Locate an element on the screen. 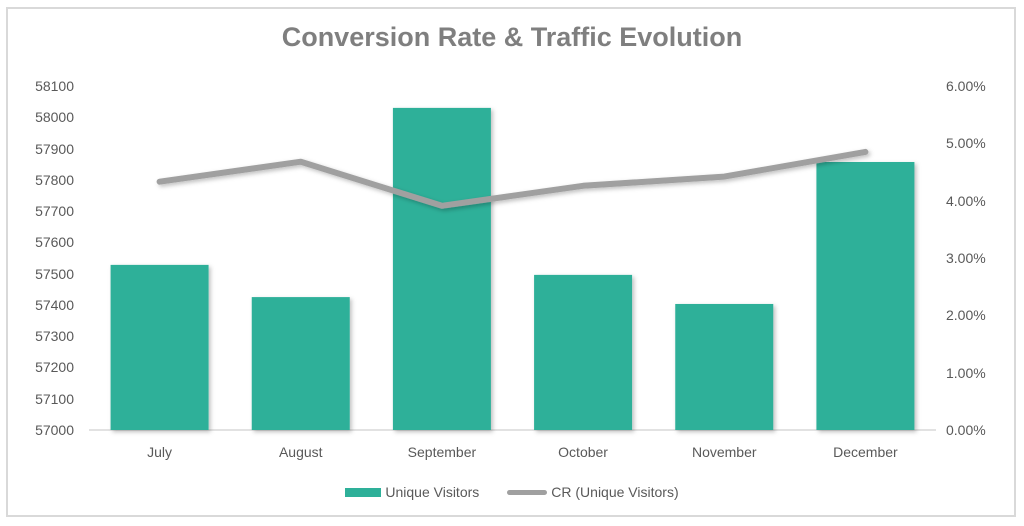 The height and width of the screenshot is (526, 1024). x-axis-tick: December is located at coordinates (865, 452).